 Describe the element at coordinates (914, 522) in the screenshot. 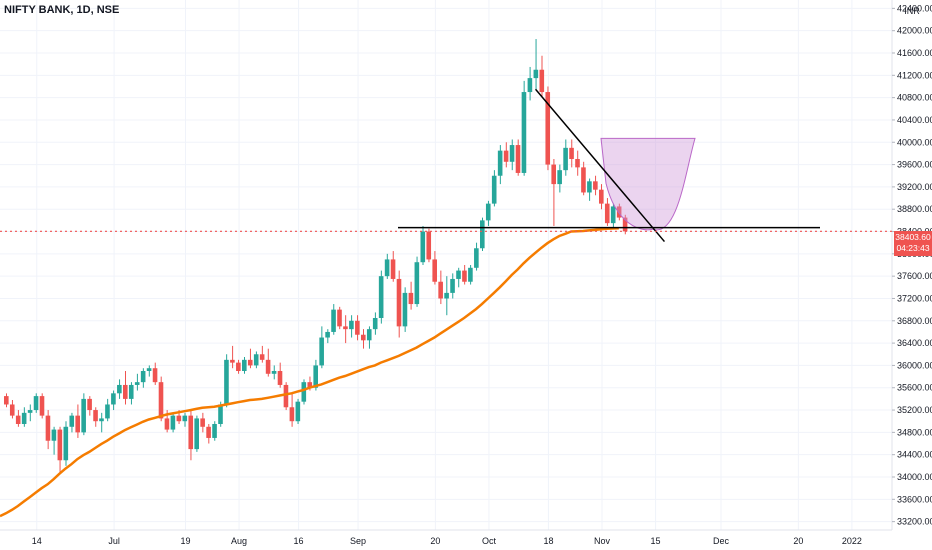

I see `price-tick-label: 33200.00` at that location.